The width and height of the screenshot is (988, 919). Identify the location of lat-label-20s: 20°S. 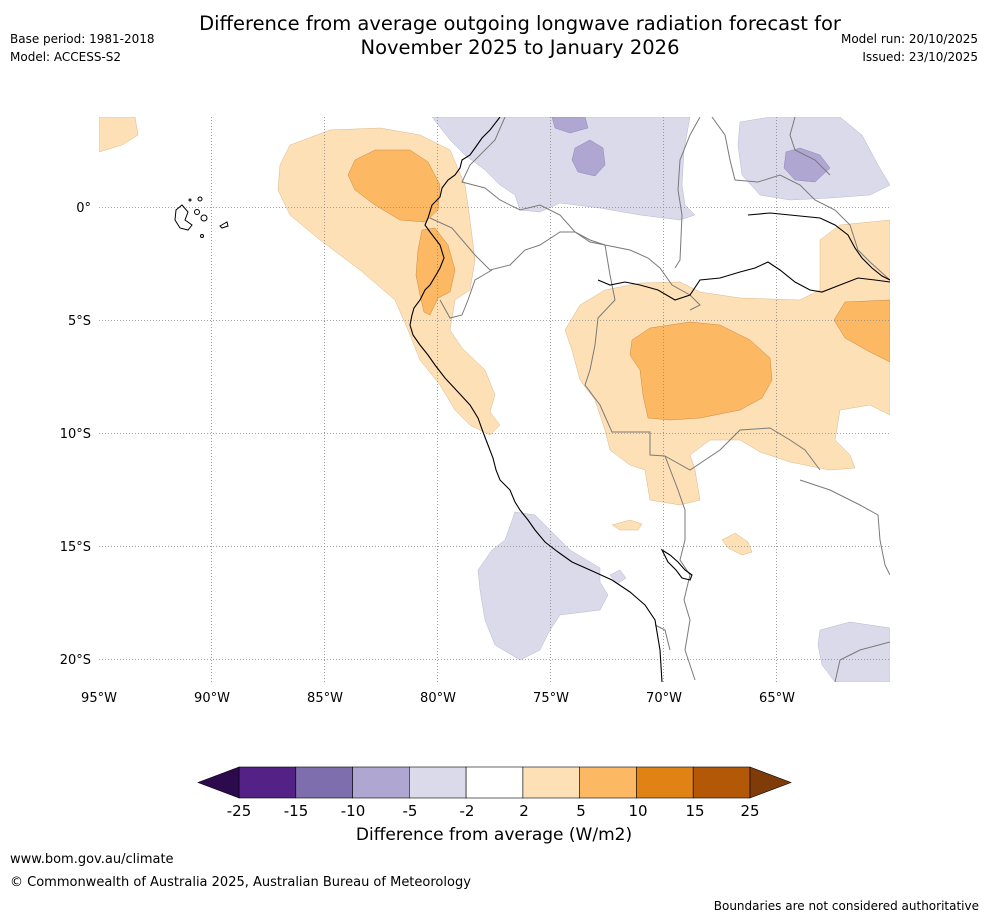
(75, 660).